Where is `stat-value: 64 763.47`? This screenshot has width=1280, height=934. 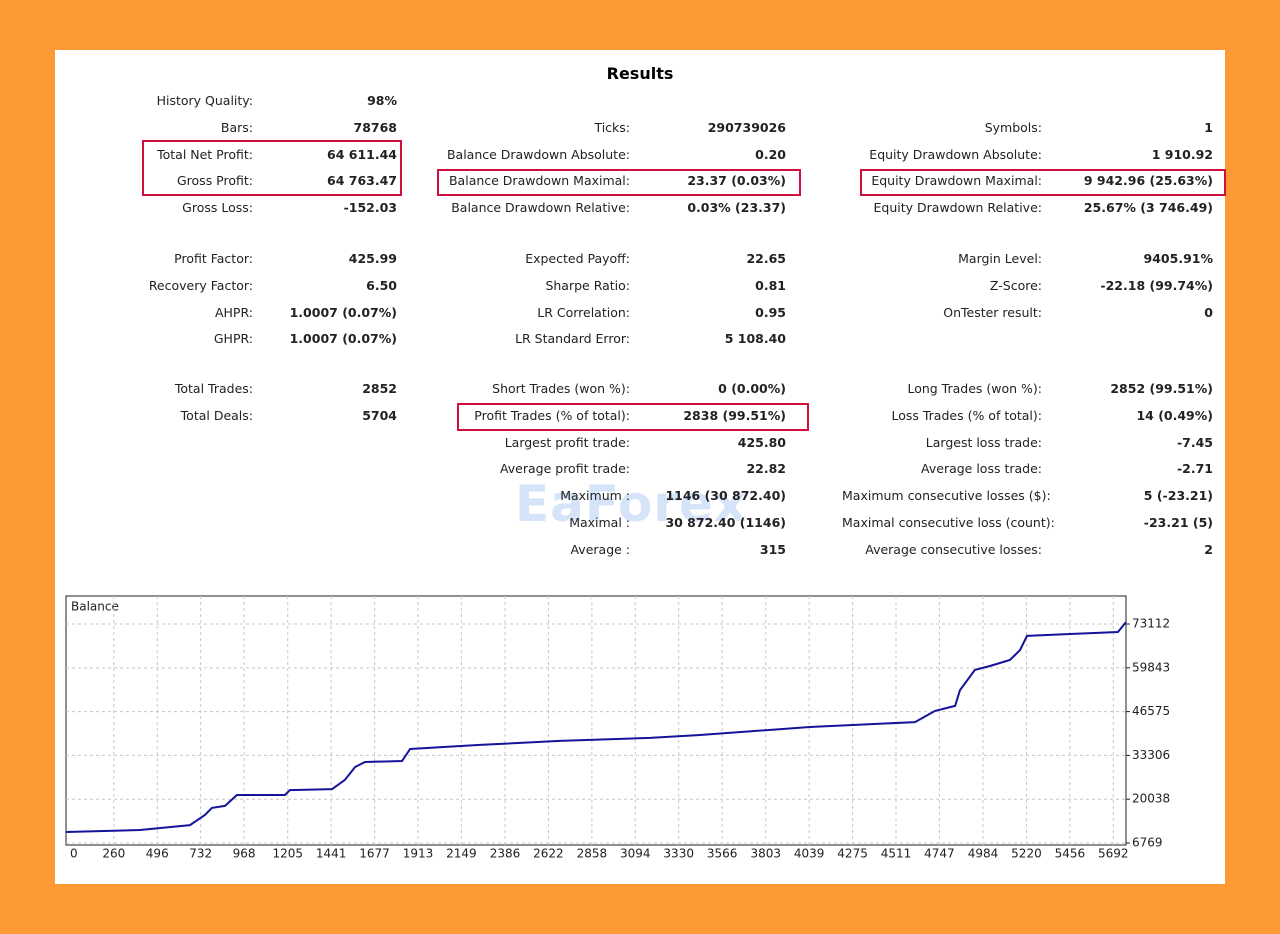 stat-value: 64 763.47 is located at coordinates (362, 181).